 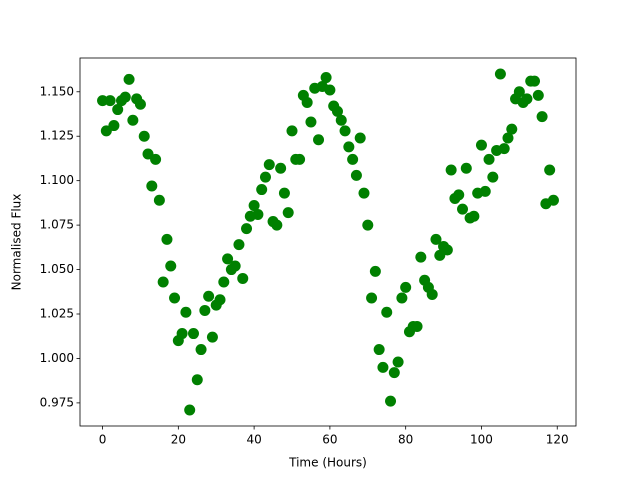 What do you see at coordinates (57, 136) in the screenshot?
I see `y-tick-label: 1.125` at bounding box center [57, 136].